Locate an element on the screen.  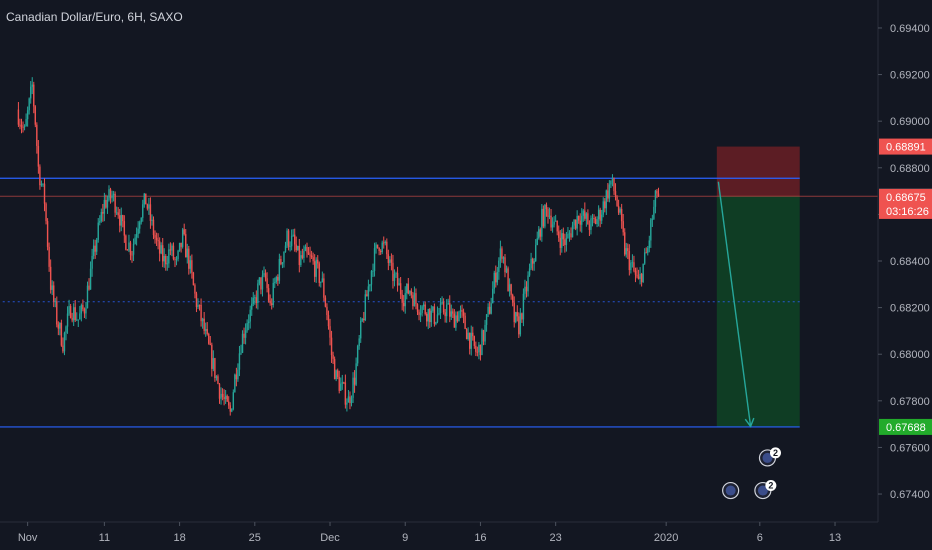
price-tag-label: 0.67688 is located at coordinates (906, 428).